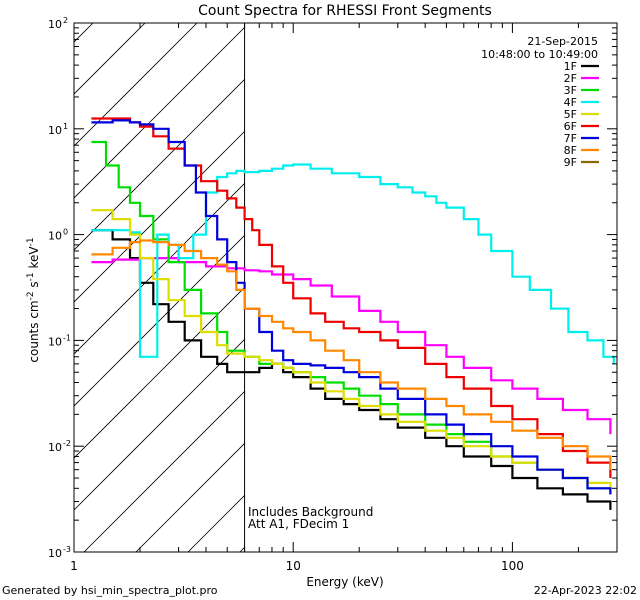 This screenshot has height=600, width=640. What do you see at coordinates (310, 512) in the screenshot?
I see `annotation-background: Includes Background` at bounding box center [310, 512].